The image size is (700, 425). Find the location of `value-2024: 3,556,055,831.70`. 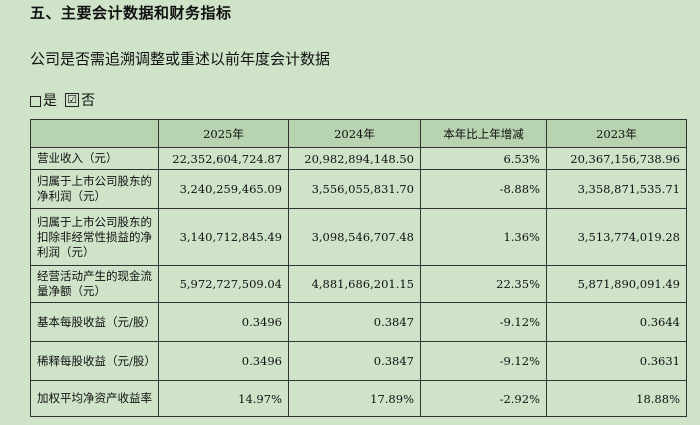

value-2024: 3,556,055,831.70 is located at coordinates (354, 189).